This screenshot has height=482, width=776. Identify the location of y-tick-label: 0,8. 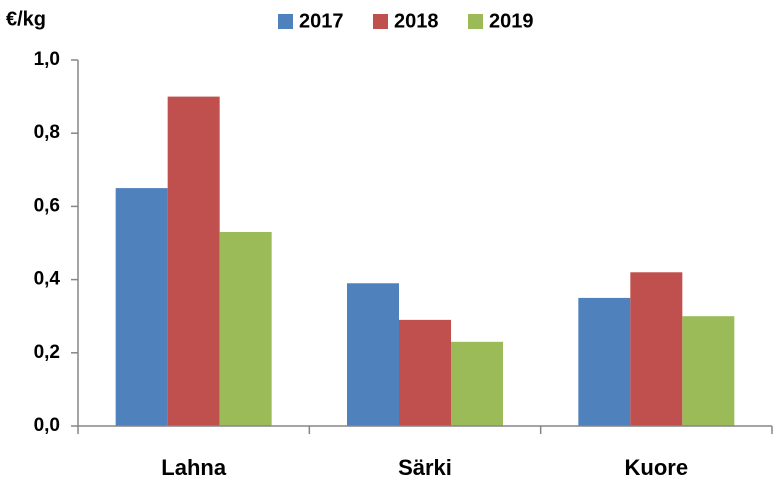
(47, 132).